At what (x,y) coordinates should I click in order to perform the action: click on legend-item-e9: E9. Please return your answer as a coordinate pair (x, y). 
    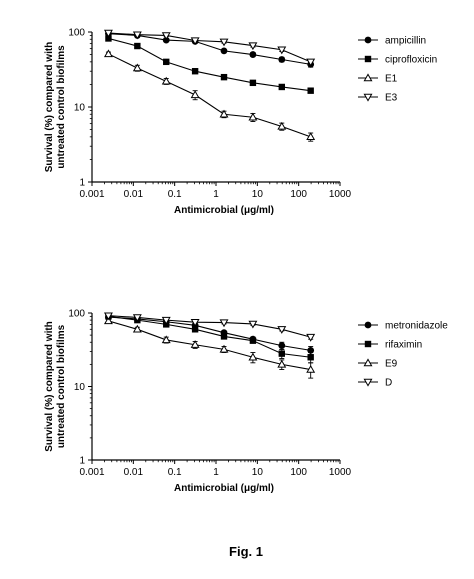
    Looking at the image, I should click on (378, 364).